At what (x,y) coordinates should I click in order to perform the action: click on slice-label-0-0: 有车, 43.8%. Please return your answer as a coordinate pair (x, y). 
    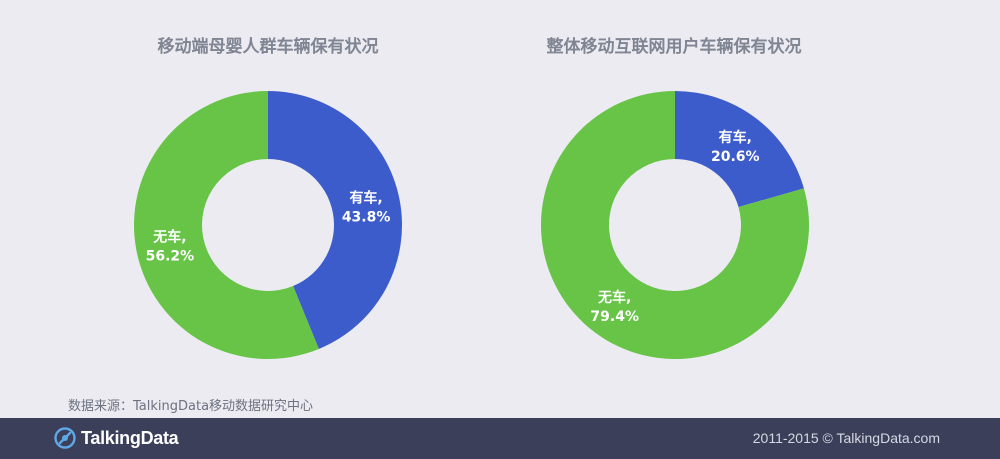
    Looking at the image, I should click on (366, 208).